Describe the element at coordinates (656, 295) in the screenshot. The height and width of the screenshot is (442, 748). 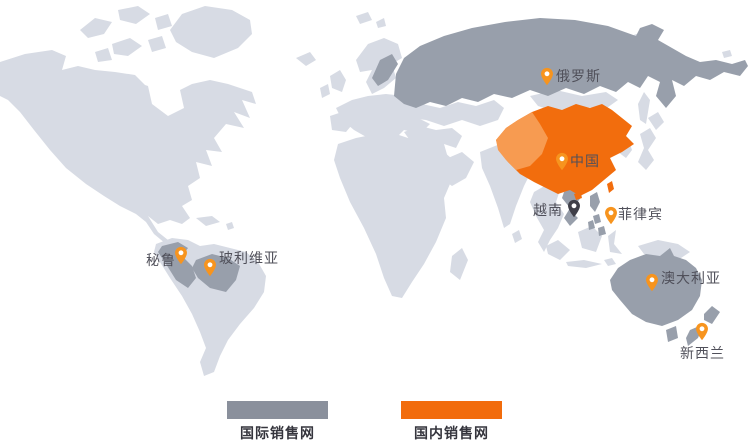
I see `country-australia` at that location.